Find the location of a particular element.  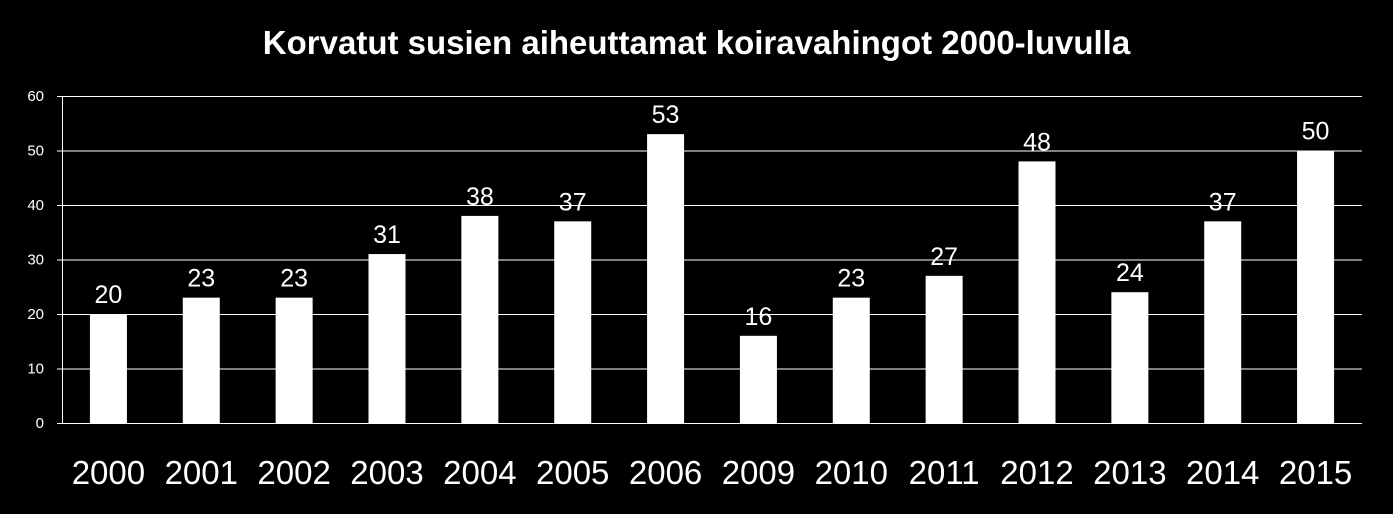

x-tick-label-2015: 2015 is located at coordinates (1315, 472).